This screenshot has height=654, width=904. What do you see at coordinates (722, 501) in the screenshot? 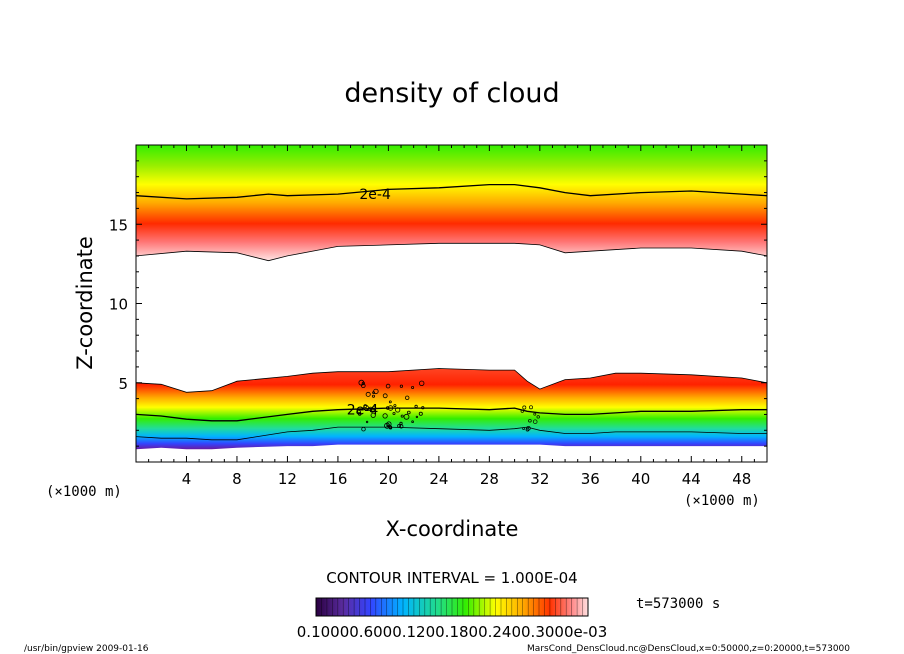
I see `x-unit-right: (×1000 m)` at bounding box center [722, 501].